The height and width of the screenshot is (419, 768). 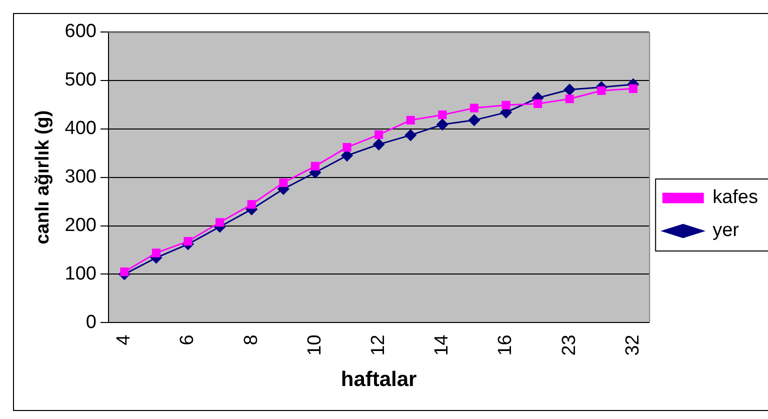 What do you see at coordinates (43, 177) in the screenshot?
I see `y-axis-title: canlı ağırlık (g)` at bounding box center [43, 177].